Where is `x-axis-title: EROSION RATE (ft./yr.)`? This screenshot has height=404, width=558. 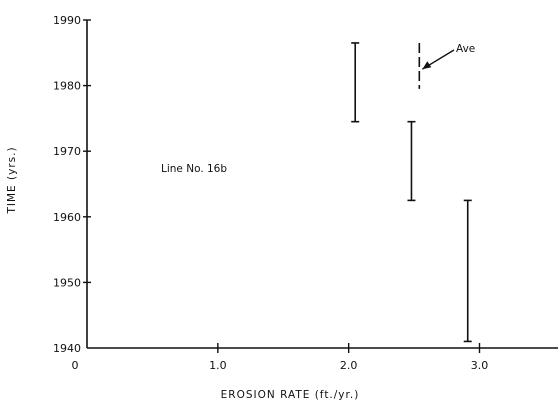
x-axis-title: EROSION RATE (ft./yr.) is located at coordinates (290, 395).